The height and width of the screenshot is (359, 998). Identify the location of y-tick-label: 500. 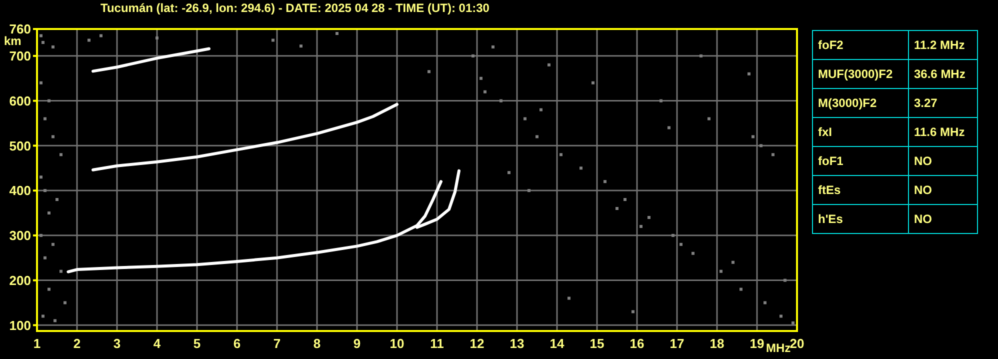
(20, 146).